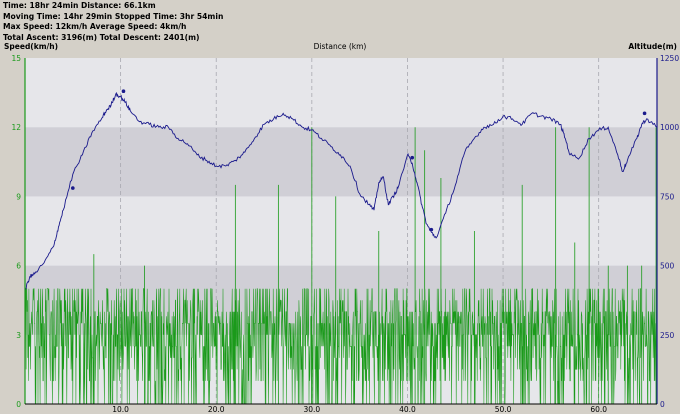 The height and width of the screenshot is (414, 680). What do you see at coordinates (16, 58) in the screenshot?
I see `left-tick-label: 15` at bounding box center [16, 58].